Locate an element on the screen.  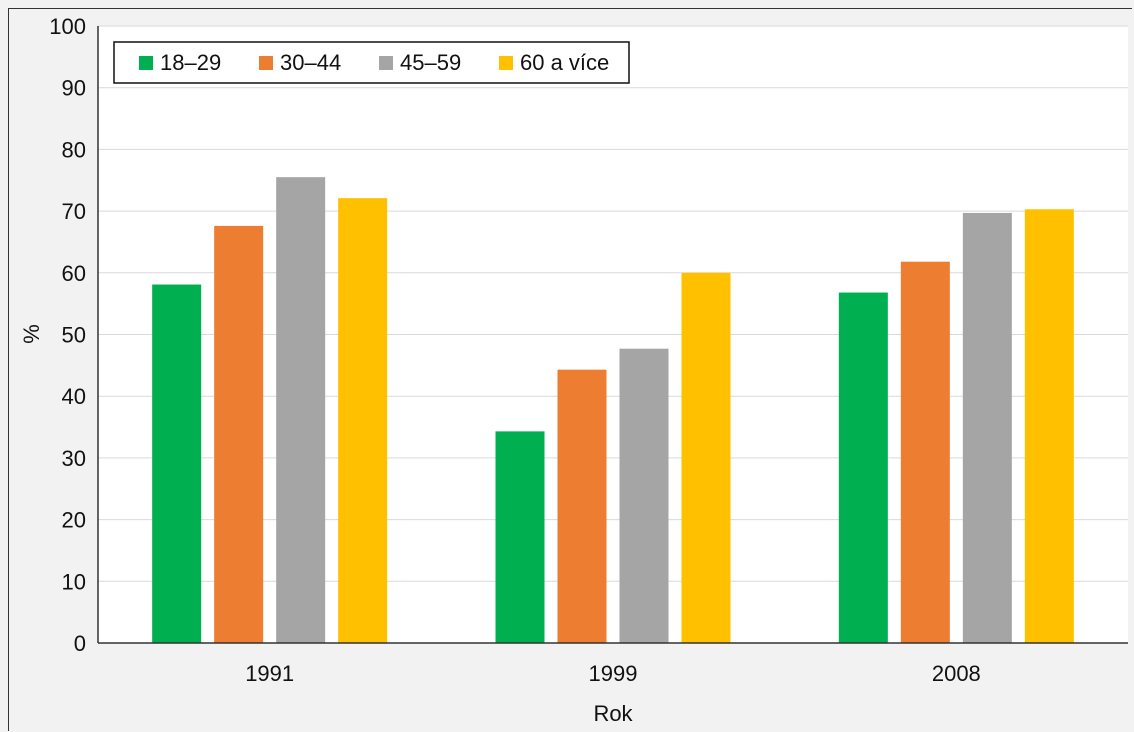
y-tick-label: 0 is located at coordinates (80, 643).